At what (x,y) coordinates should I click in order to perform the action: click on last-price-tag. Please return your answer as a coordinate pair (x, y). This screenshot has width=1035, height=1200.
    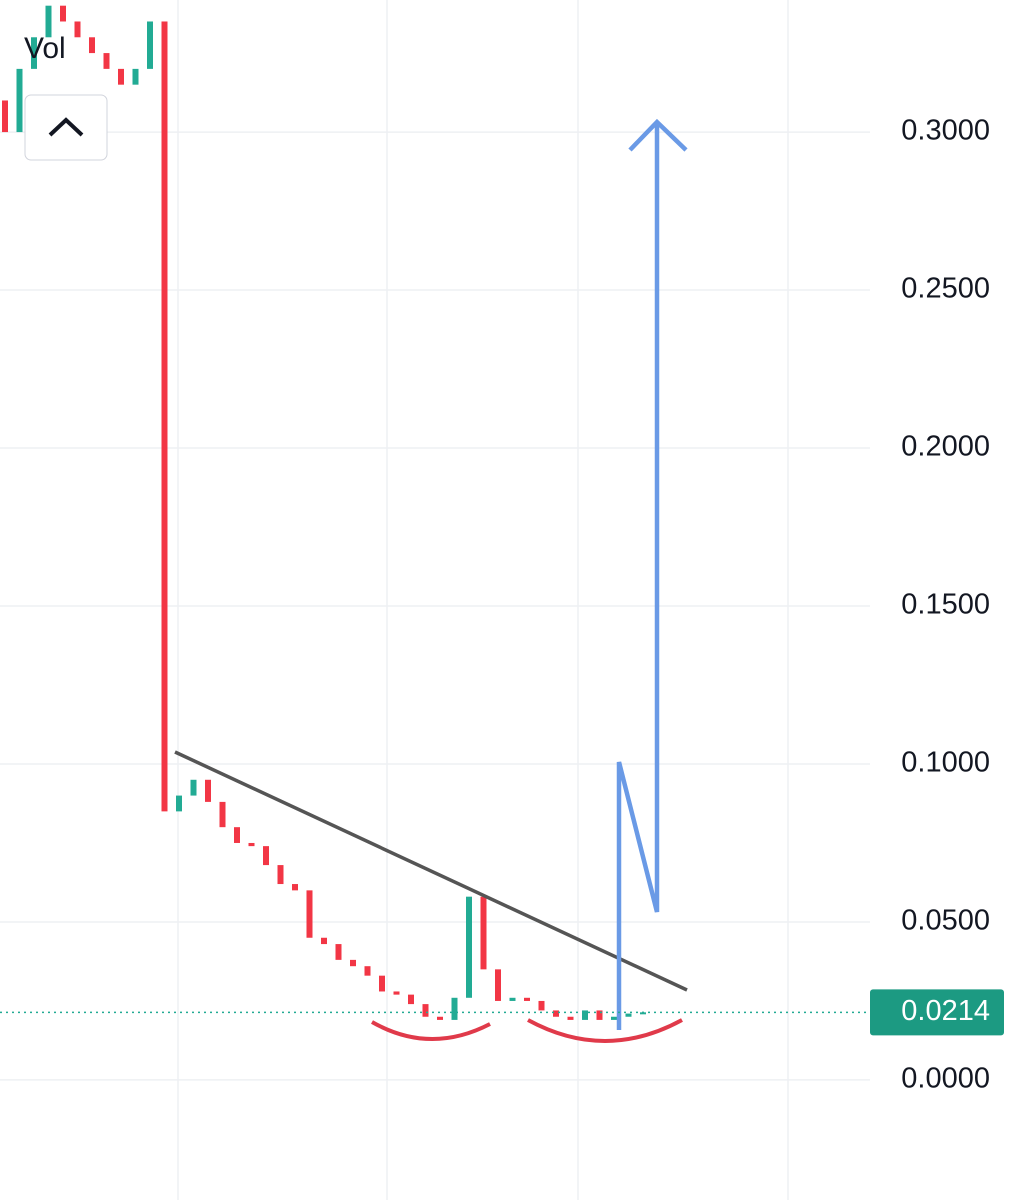
    Looking at the image, I should click on (937, 1012).